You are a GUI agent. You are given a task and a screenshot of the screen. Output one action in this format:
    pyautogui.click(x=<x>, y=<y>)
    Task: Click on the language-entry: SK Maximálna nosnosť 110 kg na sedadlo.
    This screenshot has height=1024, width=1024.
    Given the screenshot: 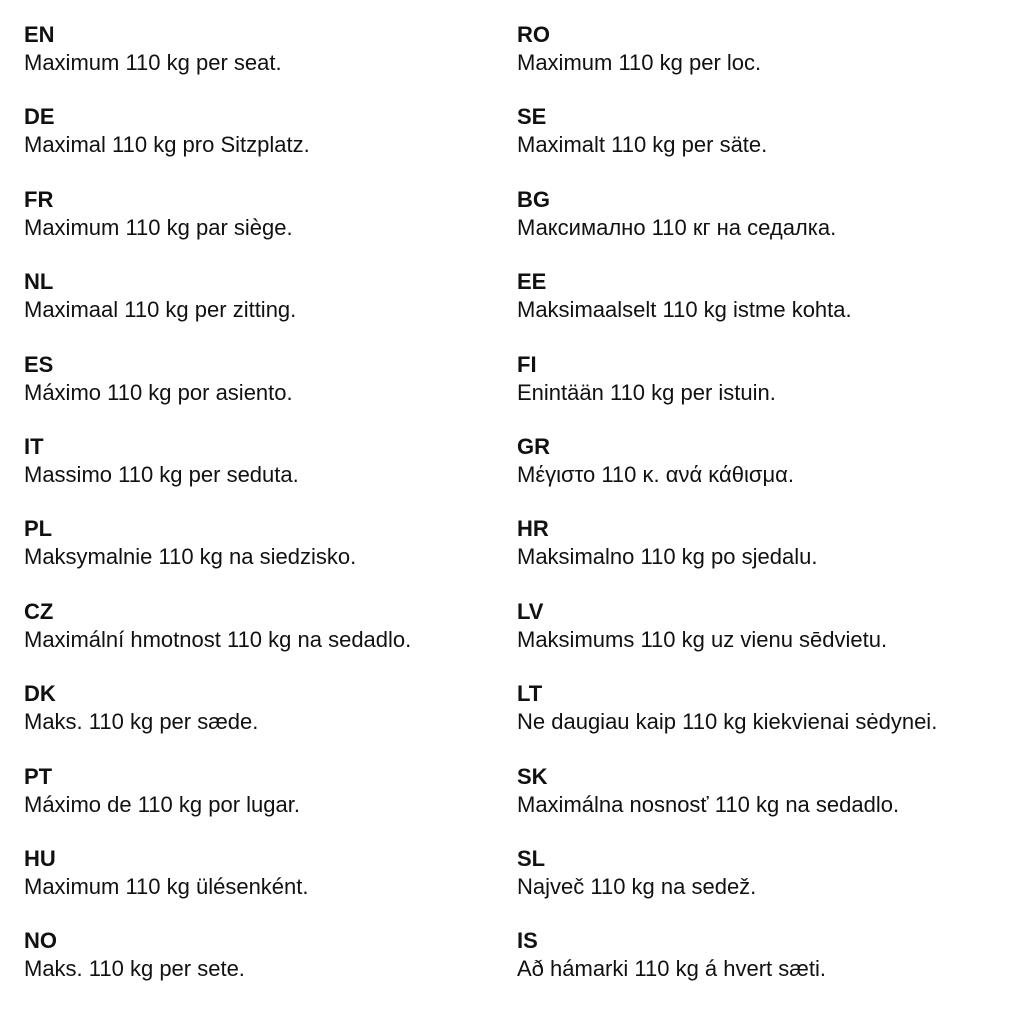 What is the action you would take?
    pyautogui.click(x=727, y=804)
    